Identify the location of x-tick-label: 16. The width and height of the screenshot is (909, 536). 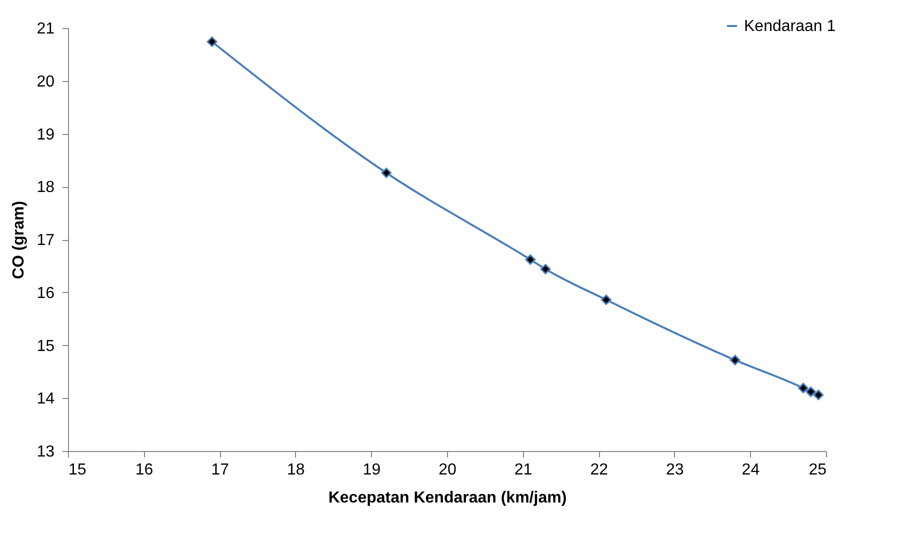
(144, 470).